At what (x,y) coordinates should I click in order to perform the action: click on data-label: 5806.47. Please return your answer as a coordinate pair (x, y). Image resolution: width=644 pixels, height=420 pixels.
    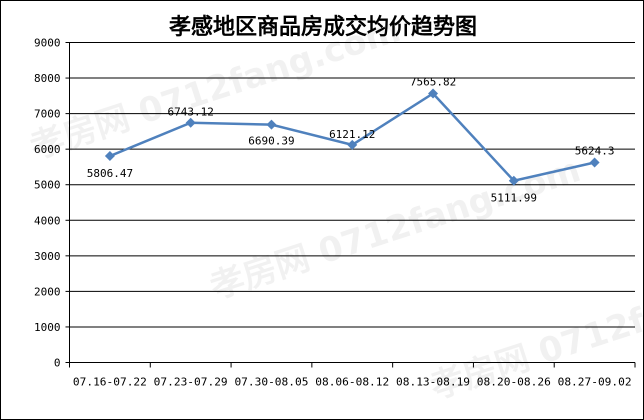
    Looking at the image, I should click on (110, 173).